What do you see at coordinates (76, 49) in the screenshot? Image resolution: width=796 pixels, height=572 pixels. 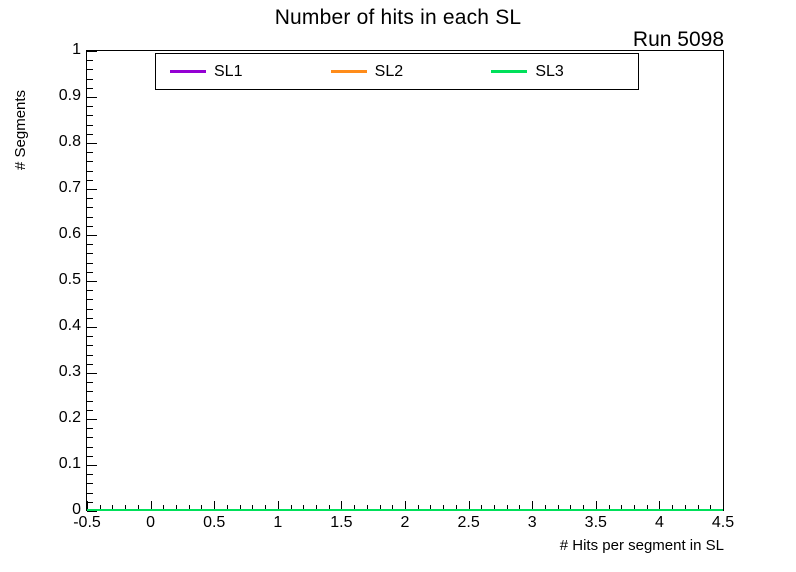 I see `y-tick-label: 1` at bounding box center [76, 49].